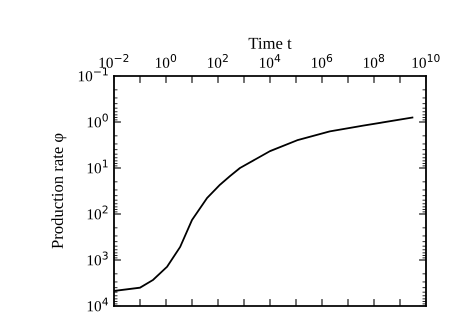  I want to click on x-tick-label: 10$^{6}$, so click(322, 61).